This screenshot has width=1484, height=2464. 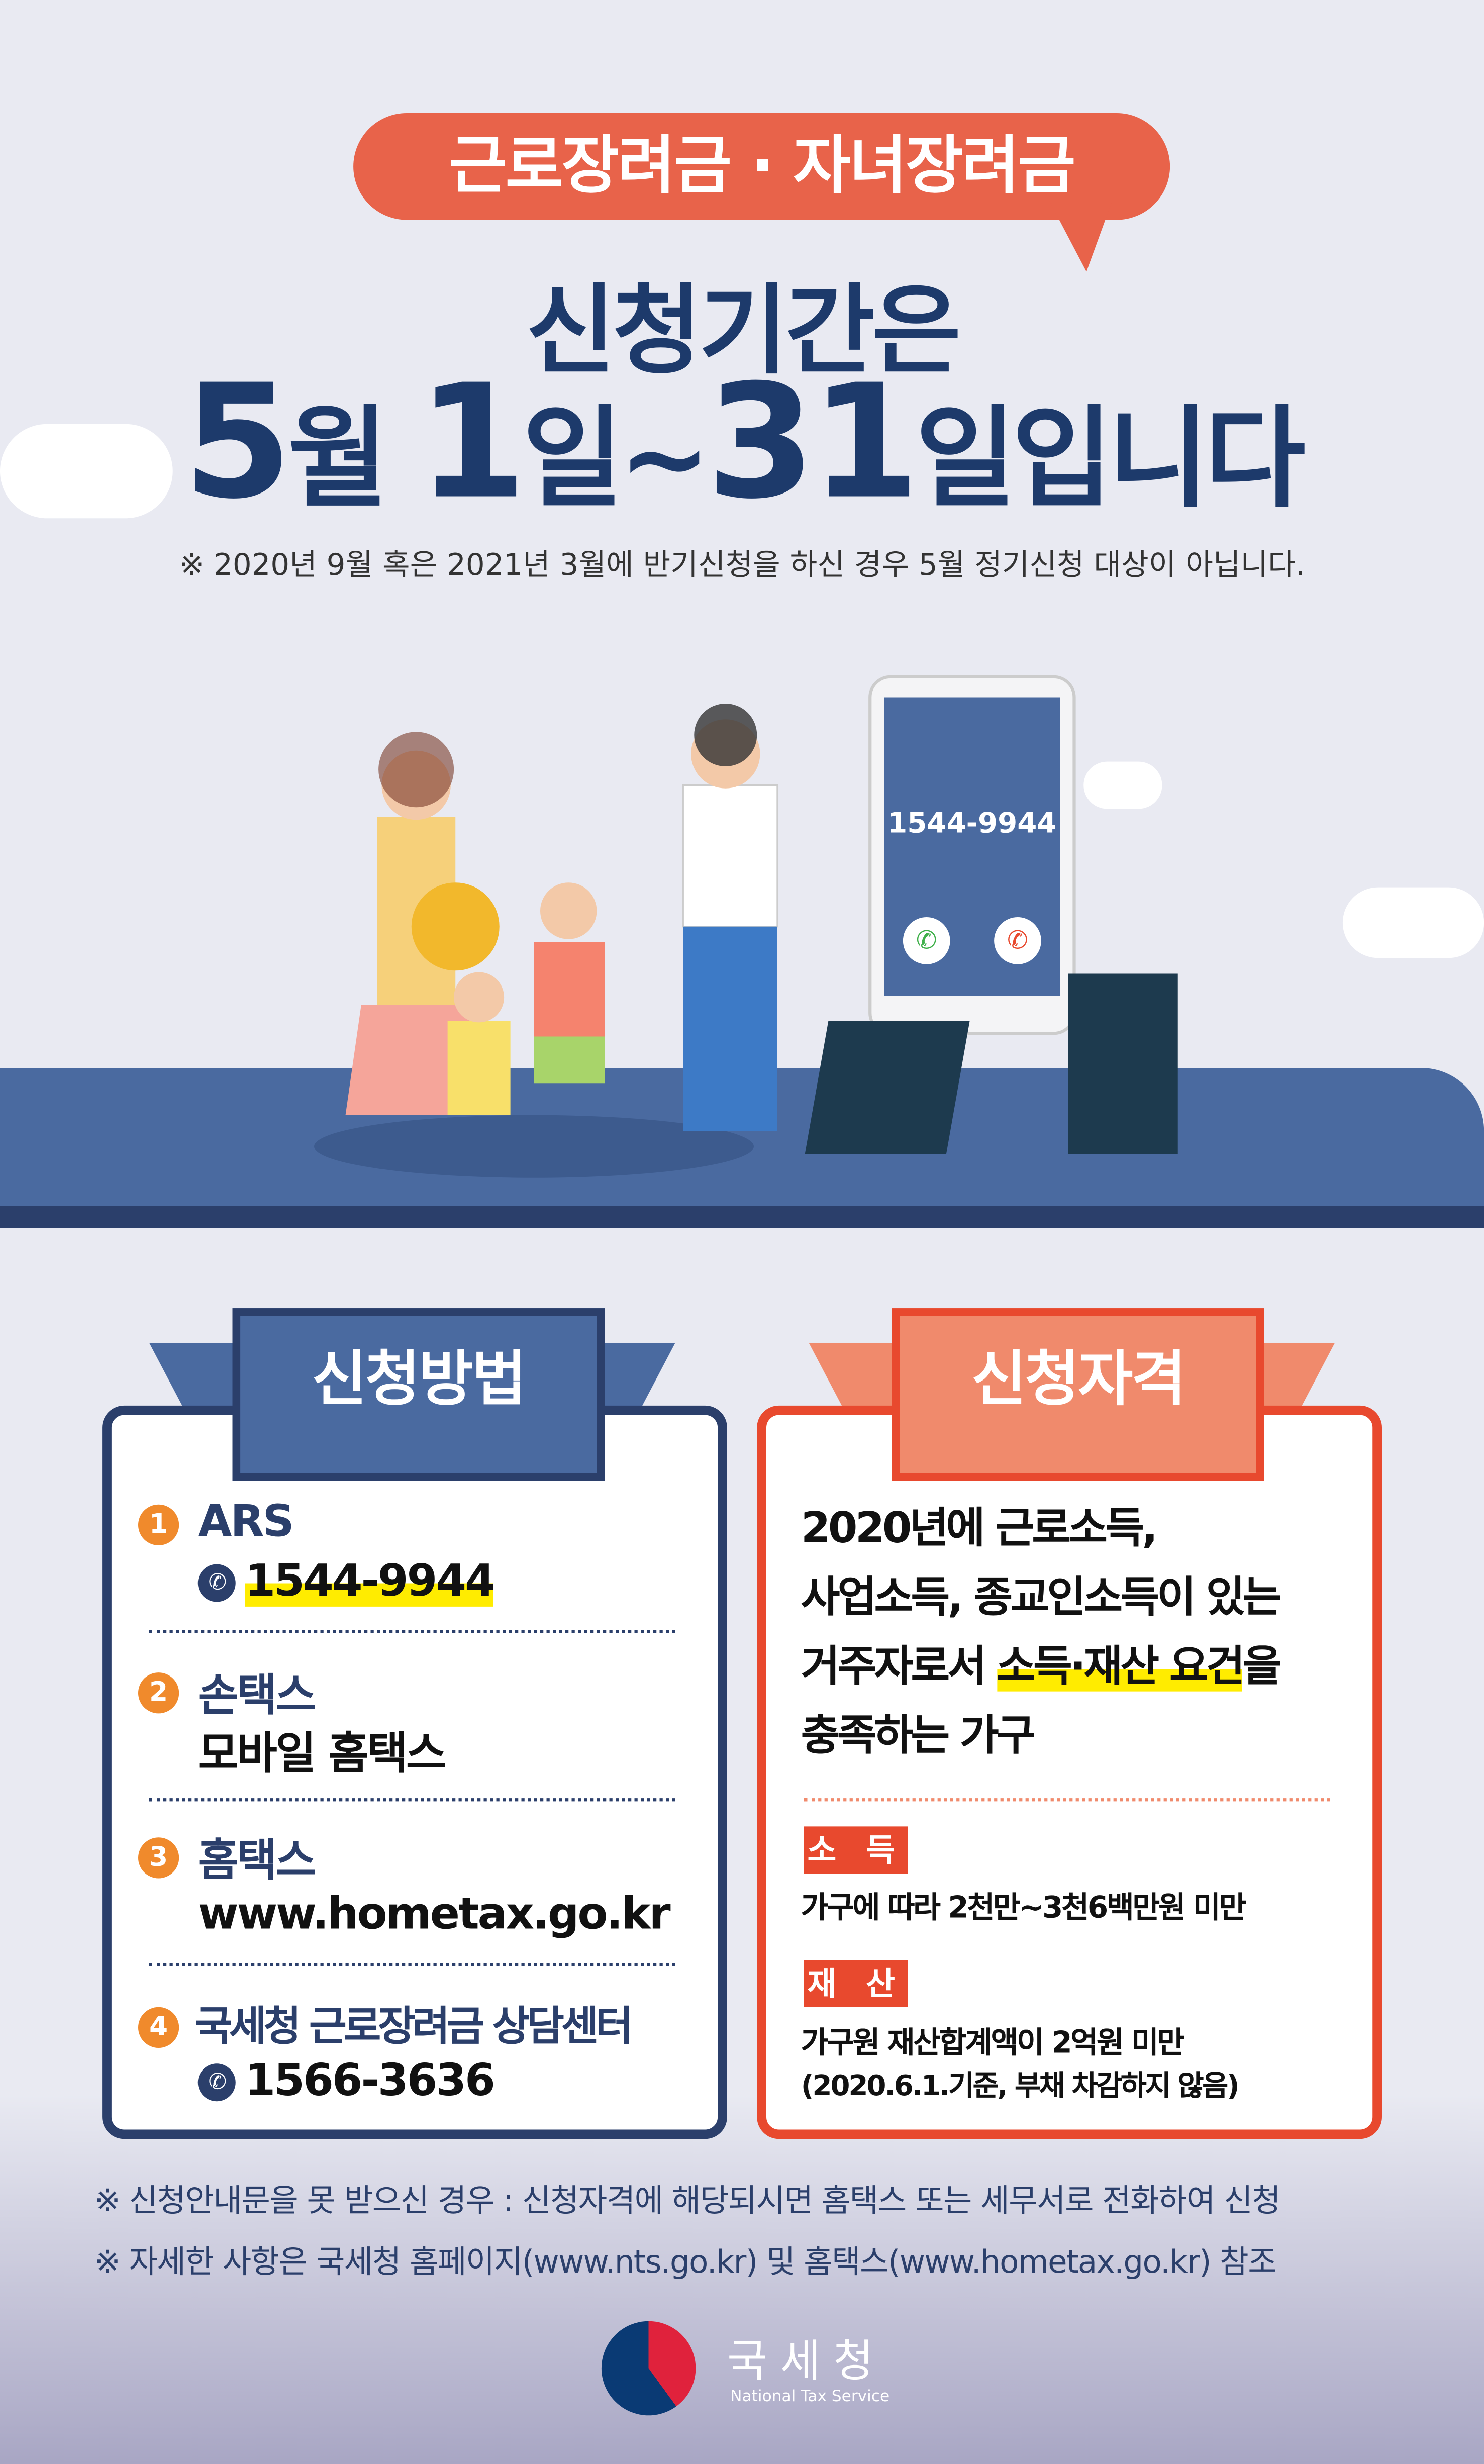 I want to click on logo-korean: 국세청, so click(x=806, y=2361).